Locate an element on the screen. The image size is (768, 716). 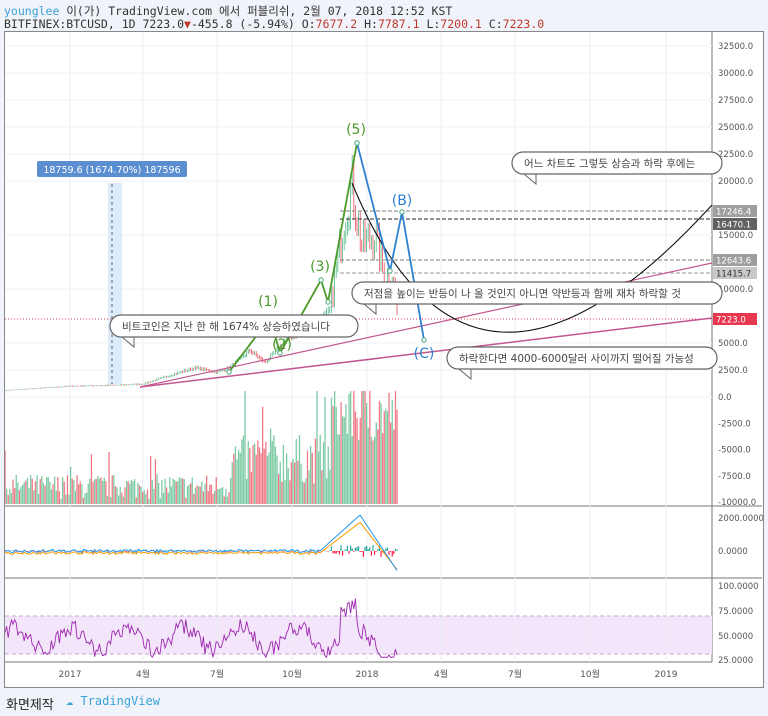
wave-label: (3) is located at coordinates (320, 267).